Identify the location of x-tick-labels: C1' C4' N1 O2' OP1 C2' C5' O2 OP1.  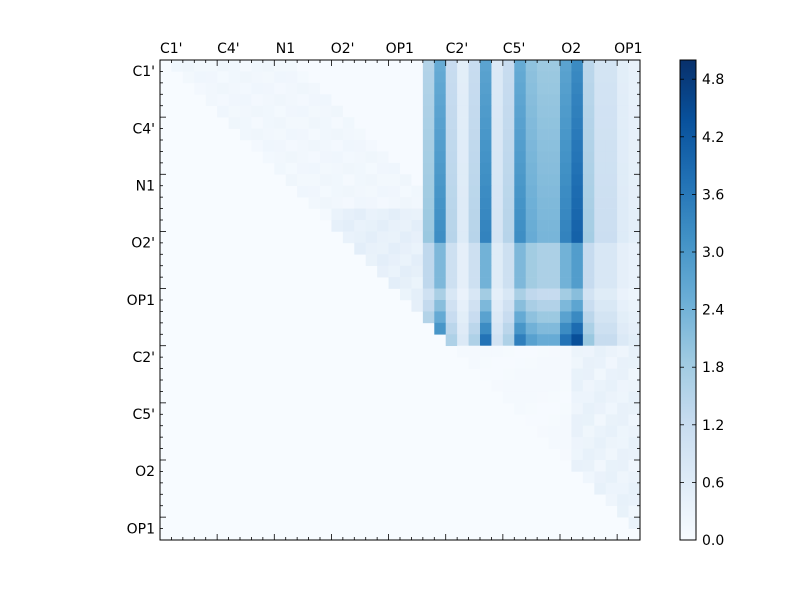
(401, 49).